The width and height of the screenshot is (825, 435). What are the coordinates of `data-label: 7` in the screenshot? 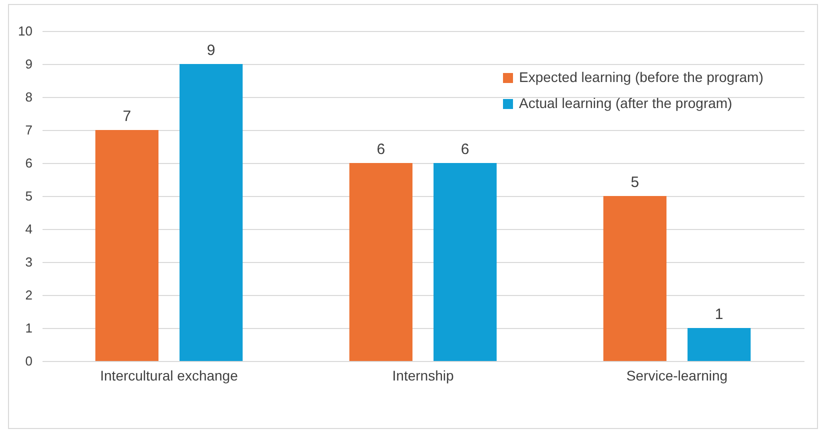 It's located at (127, 116).